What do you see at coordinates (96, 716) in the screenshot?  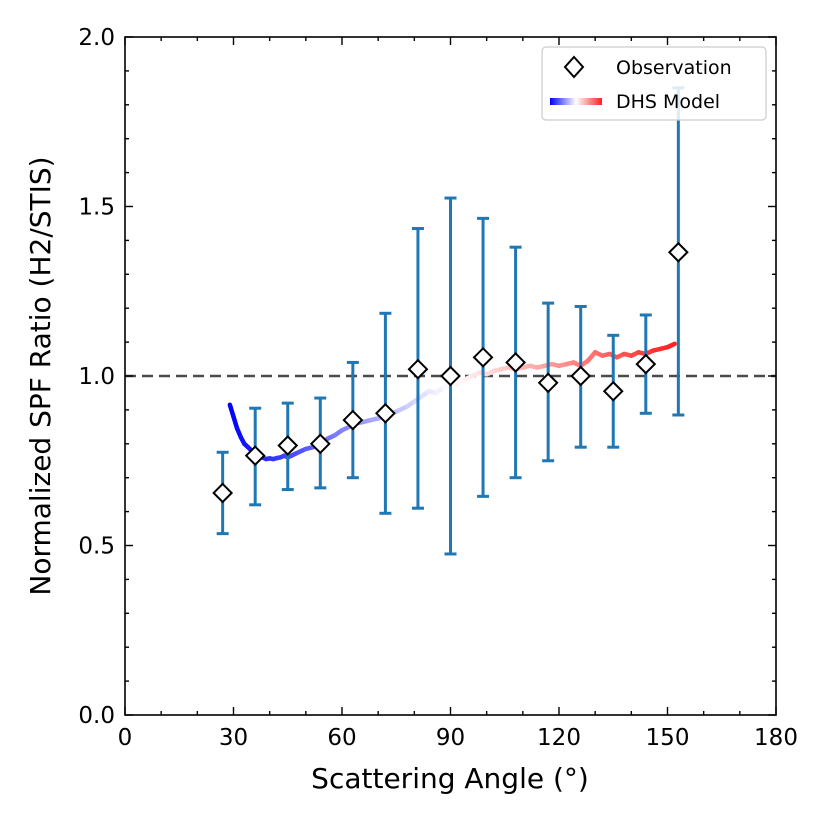 I see `y-tick-label: 0.0` at bounding box center [96, 716].